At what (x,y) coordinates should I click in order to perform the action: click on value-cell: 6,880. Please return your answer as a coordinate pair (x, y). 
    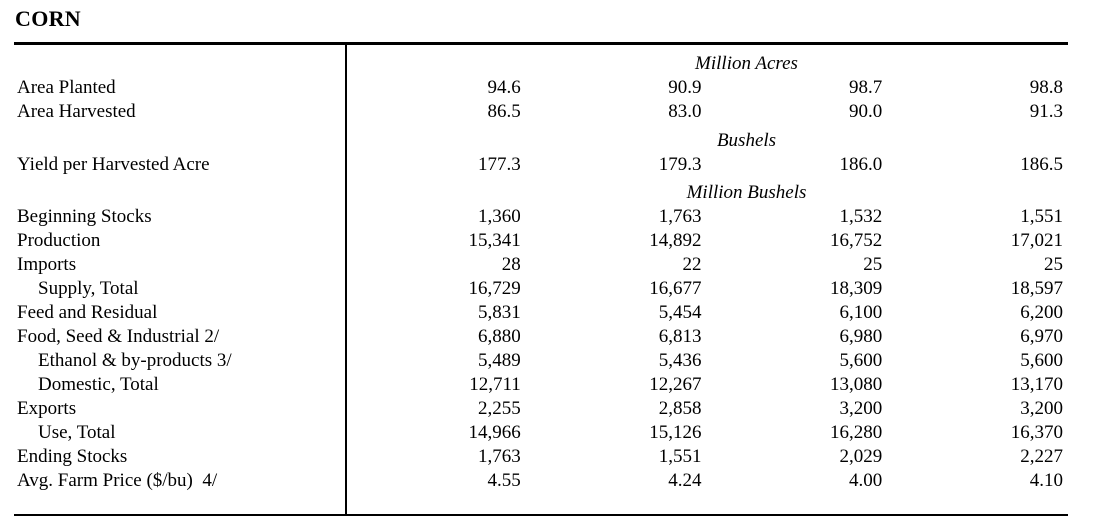
    Looking at the image, I should click on (499, 336).